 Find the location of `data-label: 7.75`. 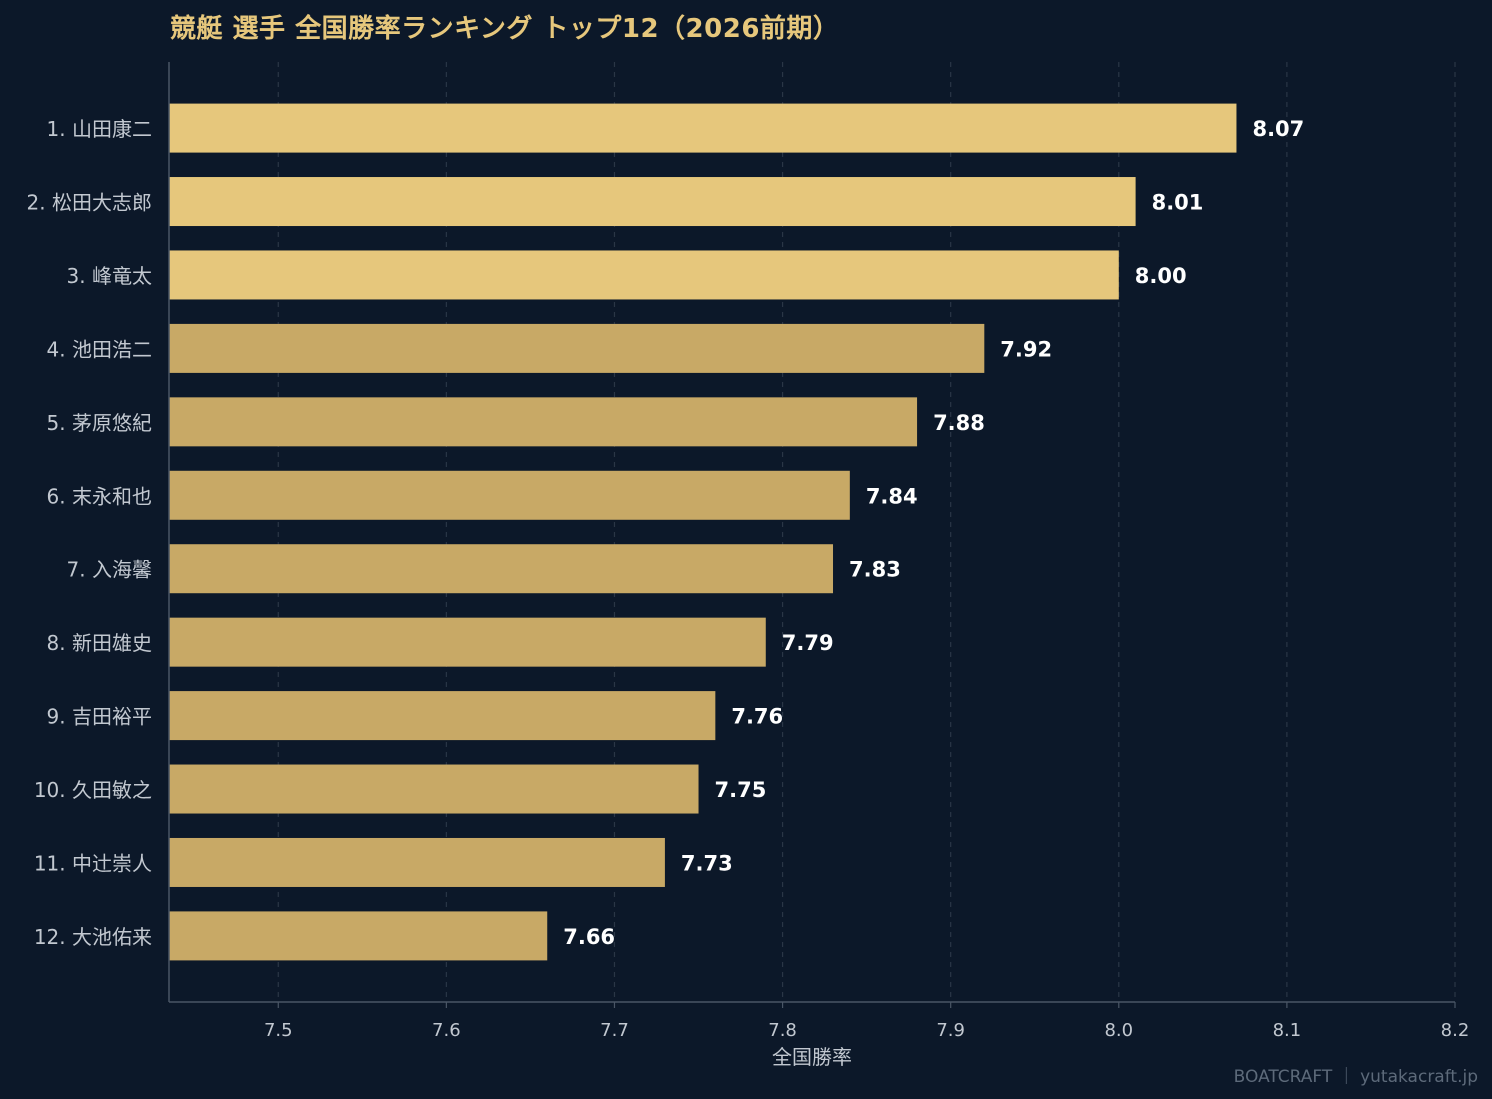

data-label: 7.75 is located at coordinates (741, 790).